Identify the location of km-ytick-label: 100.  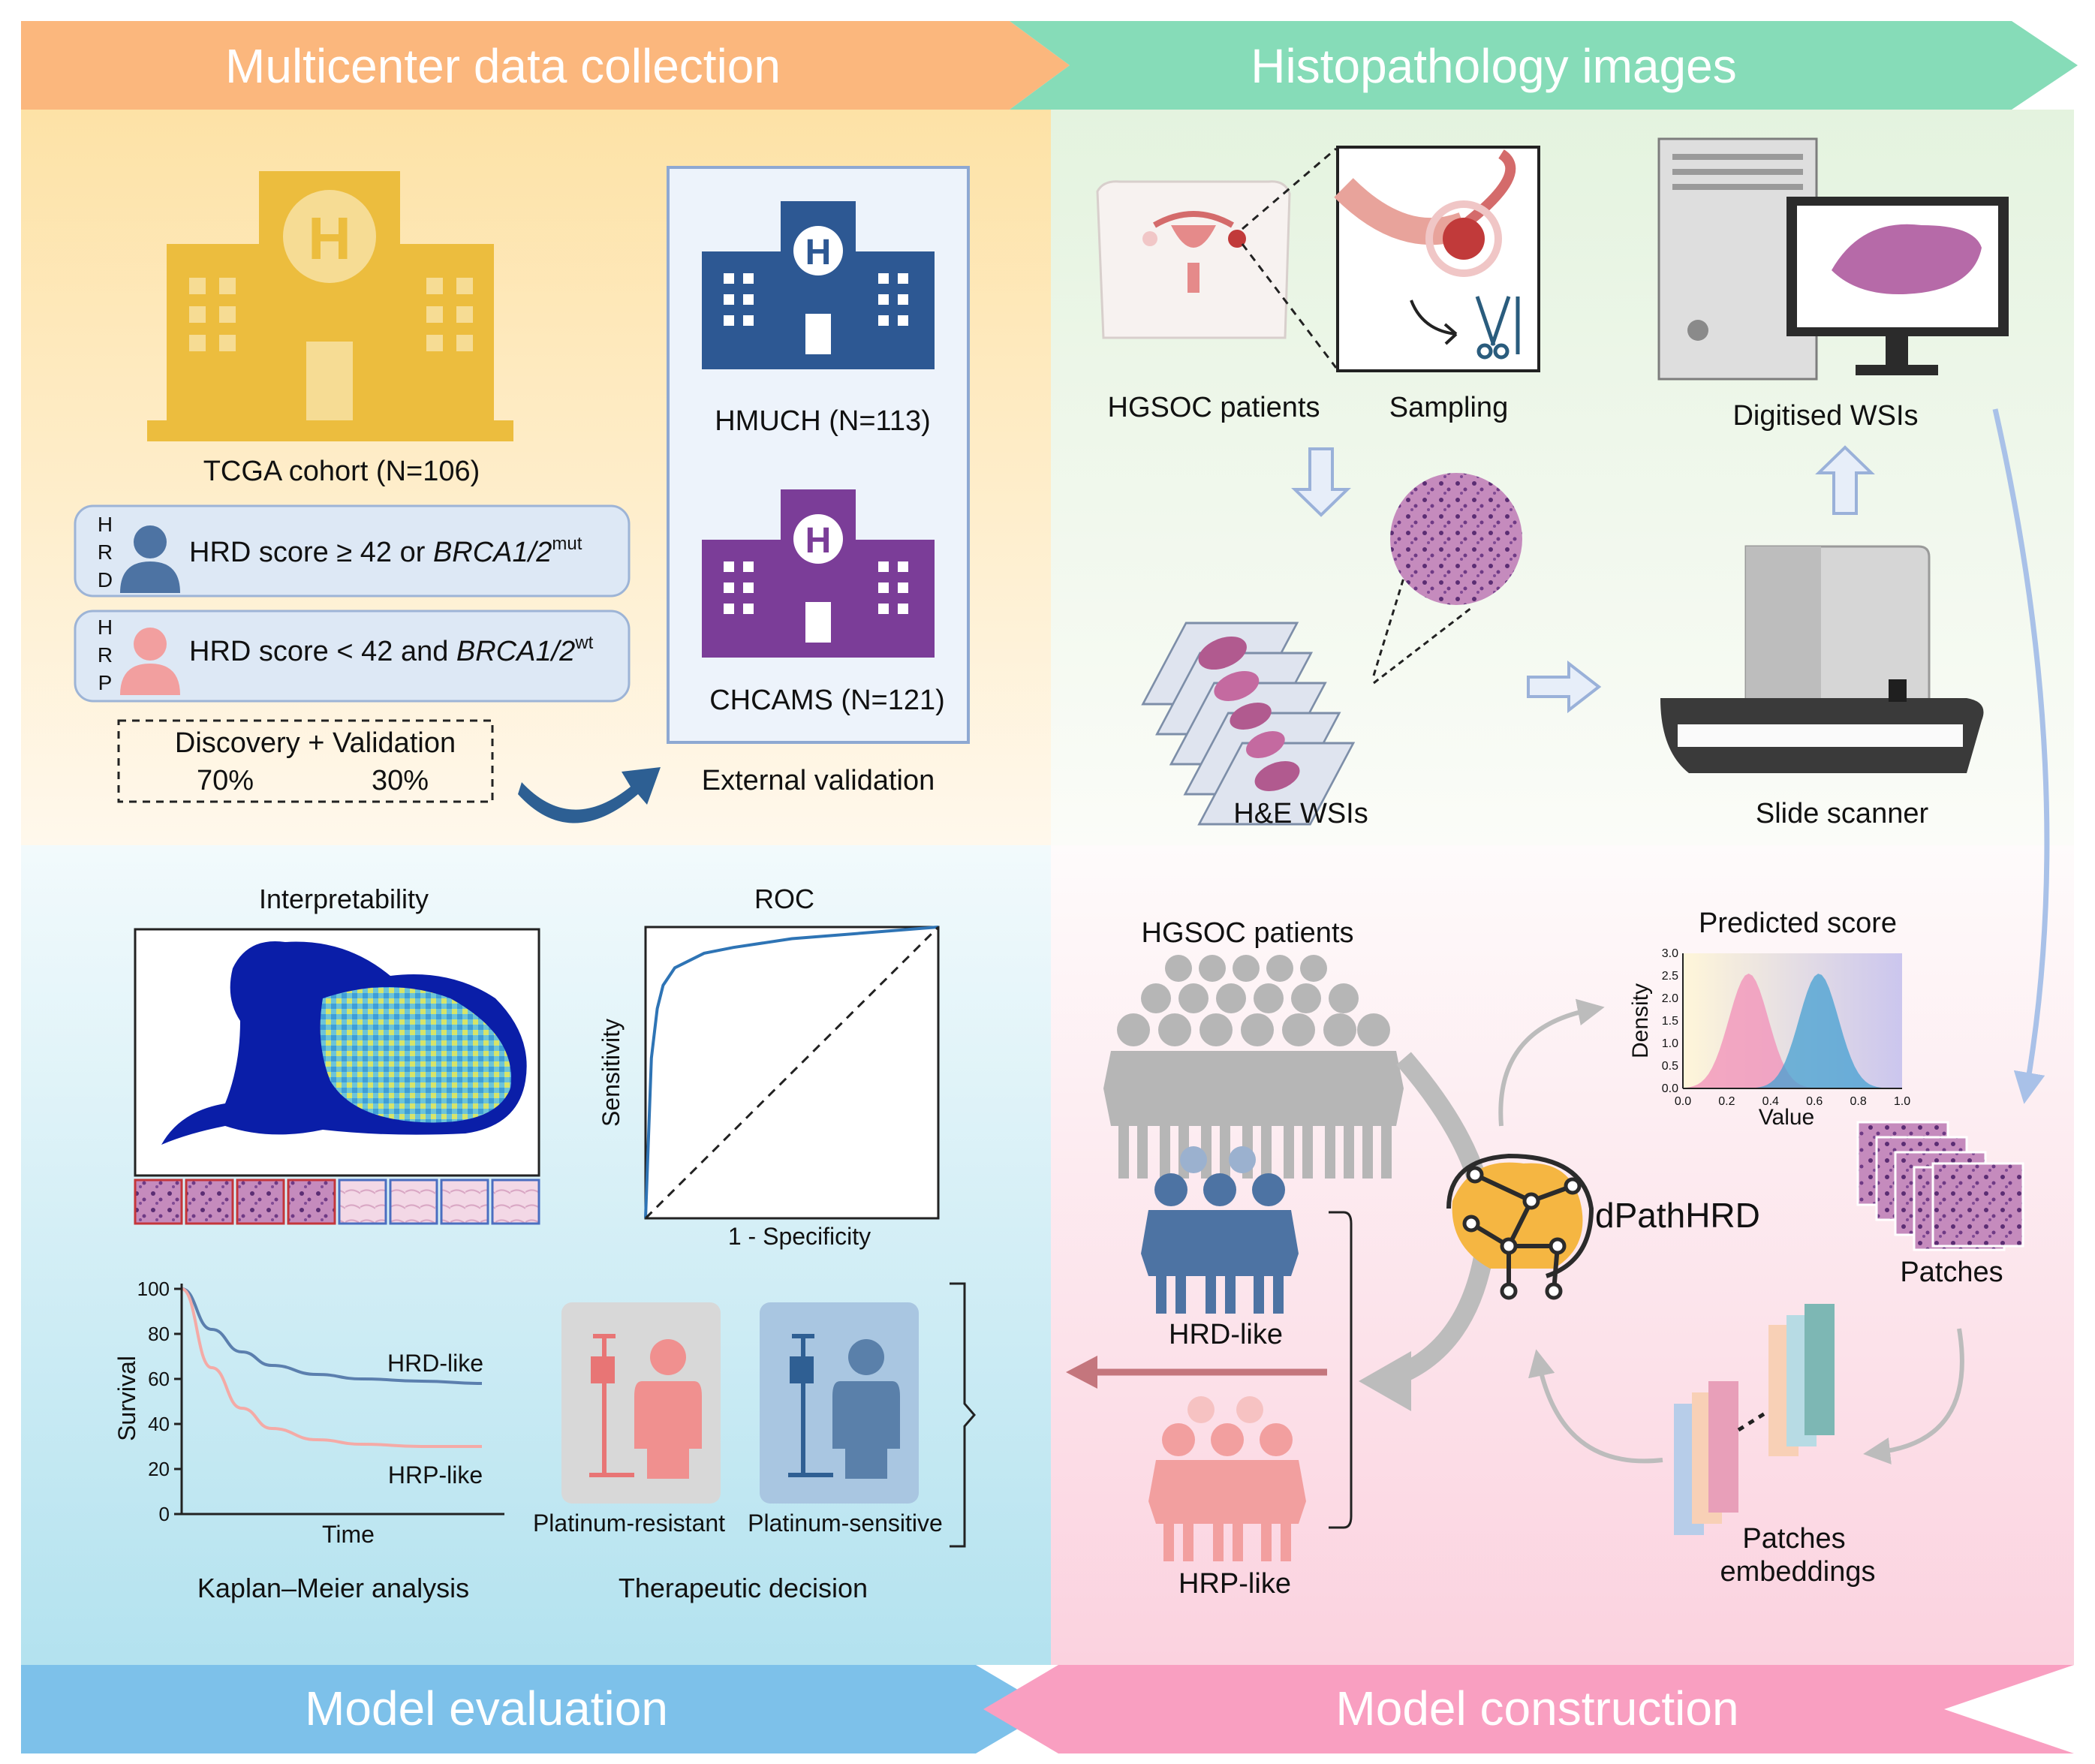
(154, 1289).